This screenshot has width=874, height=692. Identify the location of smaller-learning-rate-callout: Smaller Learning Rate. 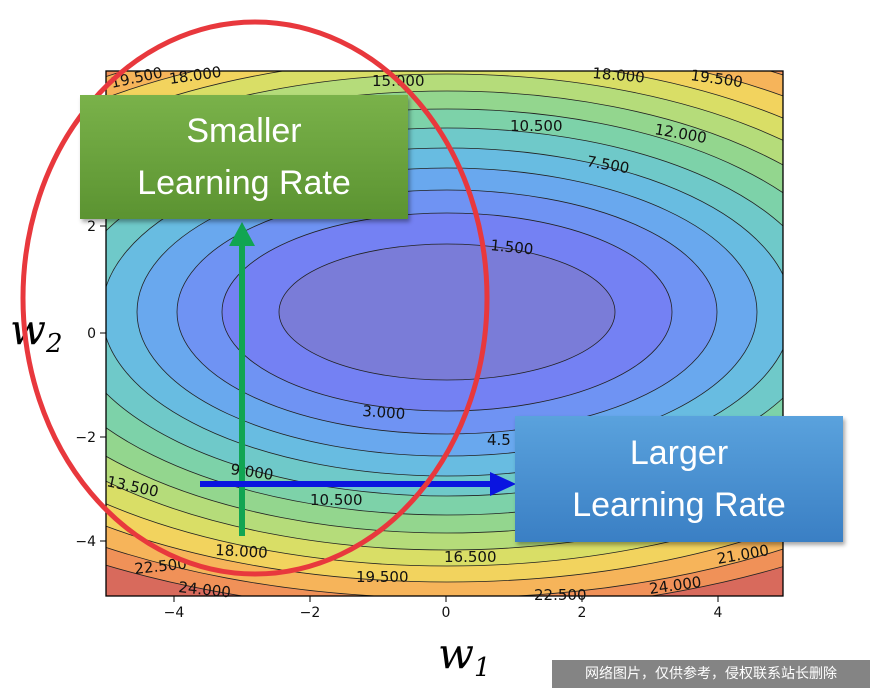
(244, 157).